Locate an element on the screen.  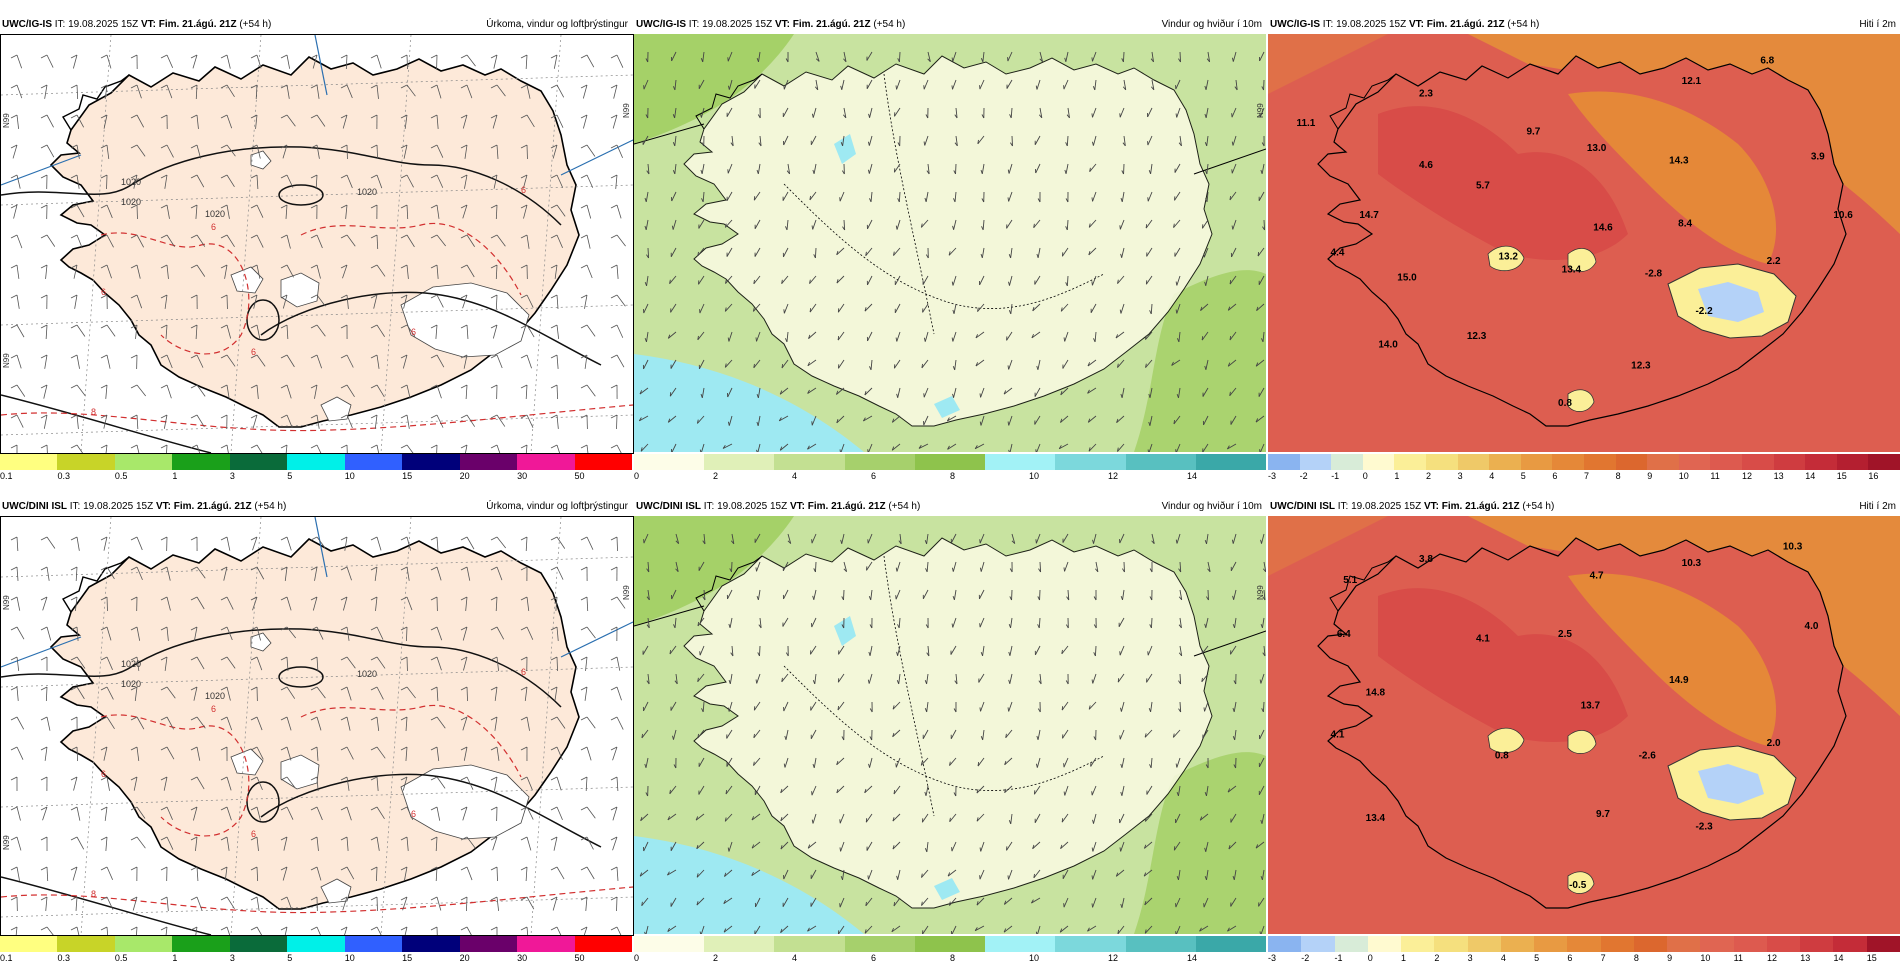
temperature-label: 0.8 is located at coordinates (1502, 755).